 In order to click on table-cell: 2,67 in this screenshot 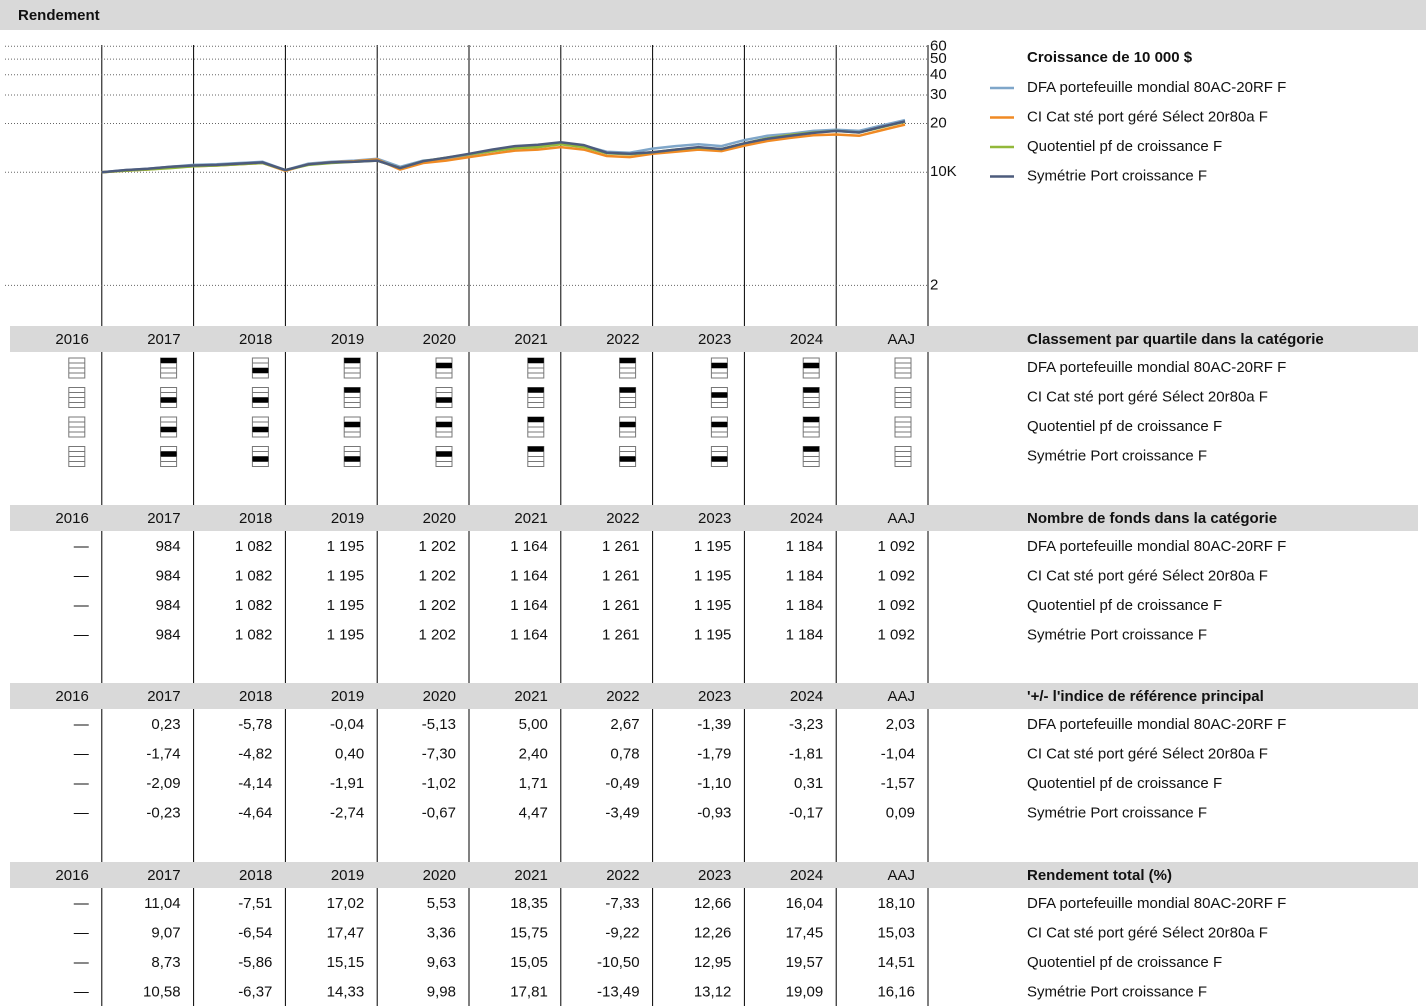, I will do `click(624, 724)`.